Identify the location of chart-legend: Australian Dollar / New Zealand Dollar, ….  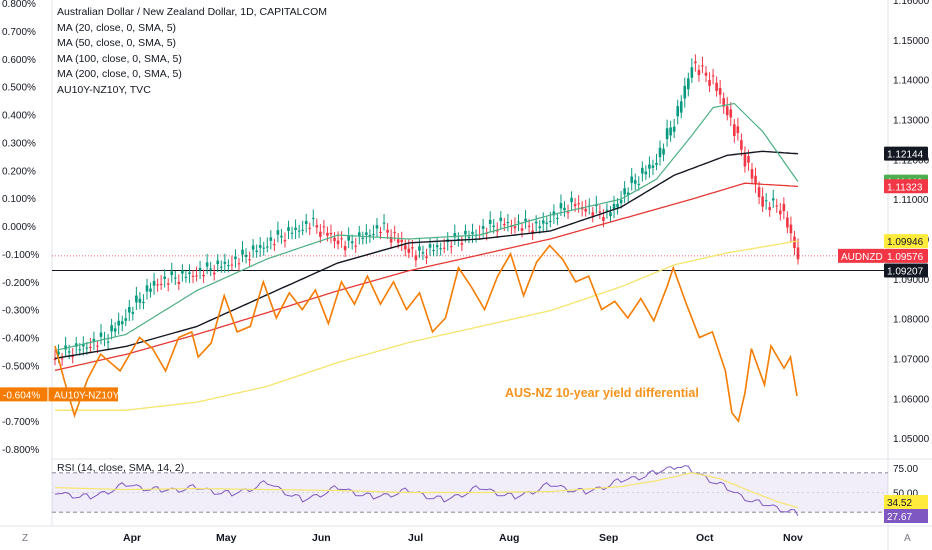
(192, 51).